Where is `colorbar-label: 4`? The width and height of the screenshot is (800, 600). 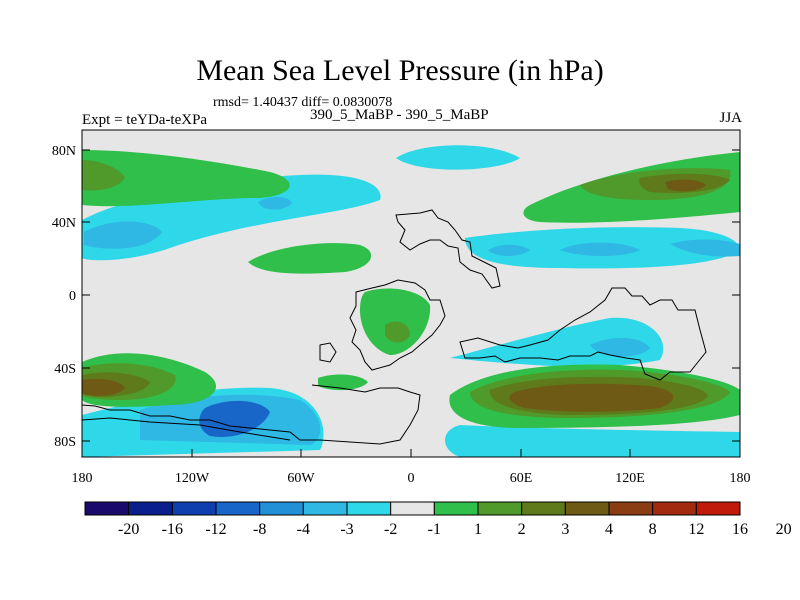
colorbar-label: 4 is located at coordinates (609, 529).